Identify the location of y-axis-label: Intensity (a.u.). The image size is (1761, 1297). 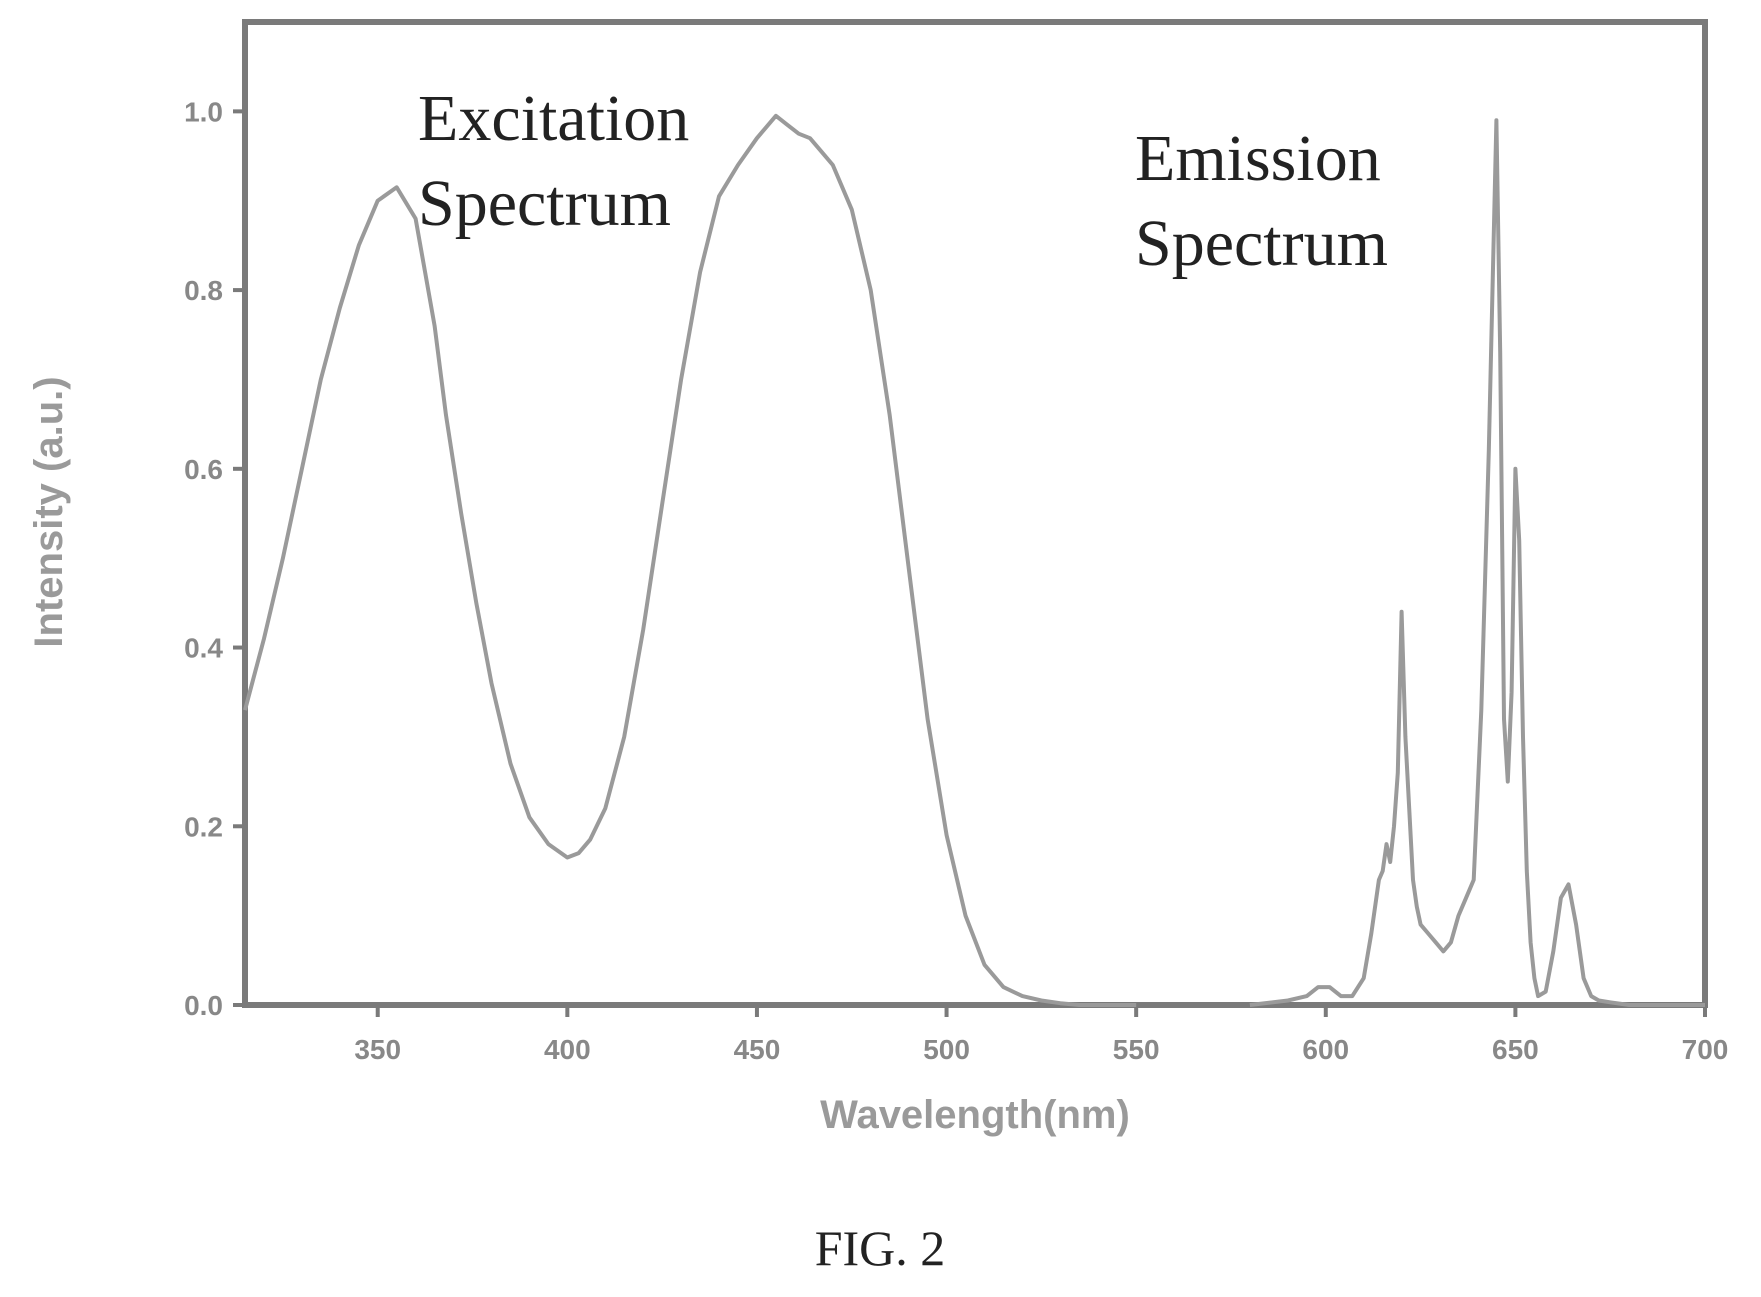
(49, 511).